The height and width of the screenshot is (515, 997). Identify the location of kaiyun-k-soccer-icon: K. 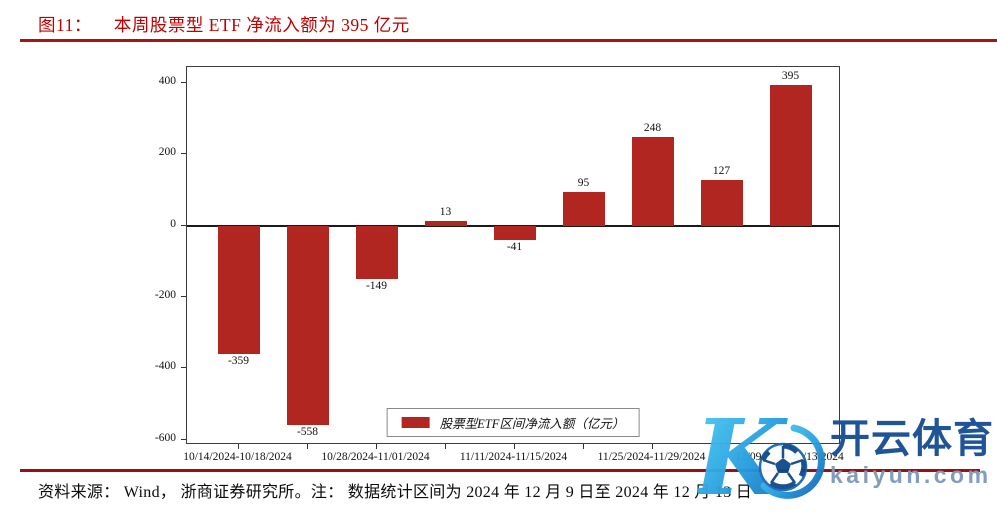
(758, 455).